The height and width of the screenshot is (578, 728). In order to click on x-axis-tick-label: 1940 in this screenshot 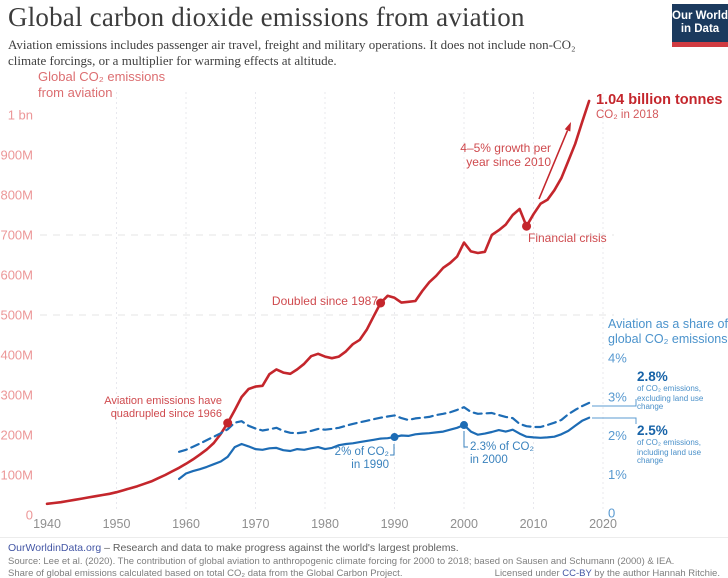, I will do `click(47, 524)`.